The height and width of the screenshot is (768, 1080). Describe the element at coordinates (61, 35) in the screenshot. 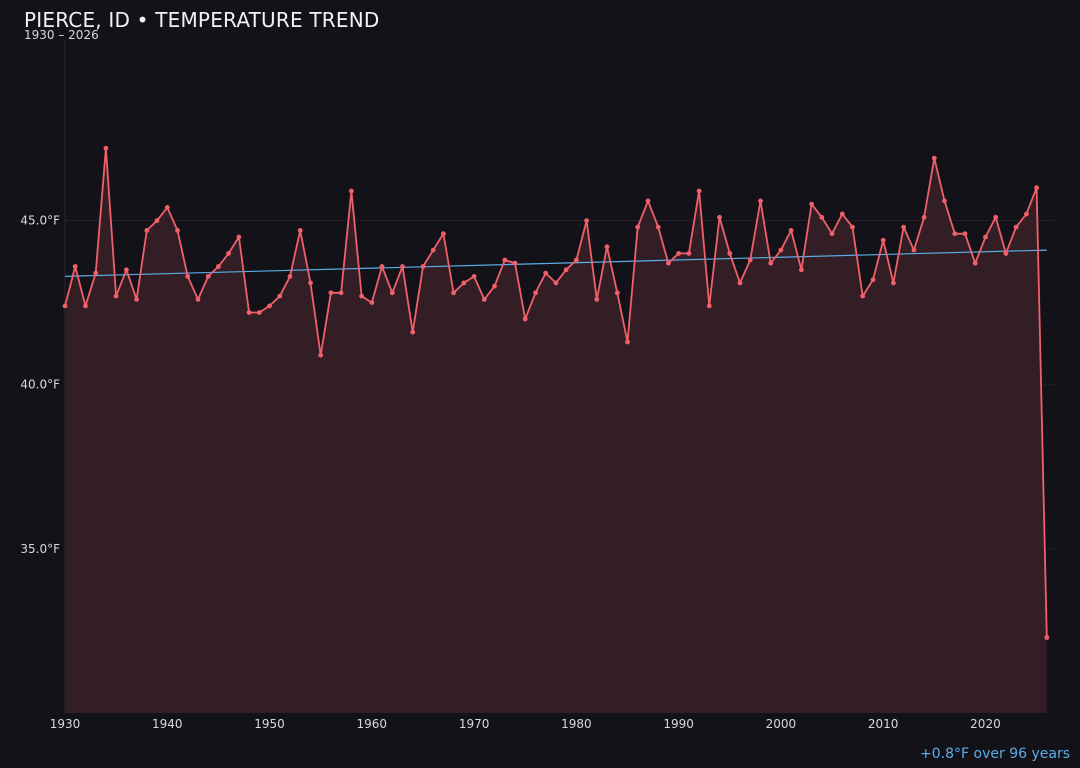

I see `chart-subtitle: 1930 – 2026` at that location.